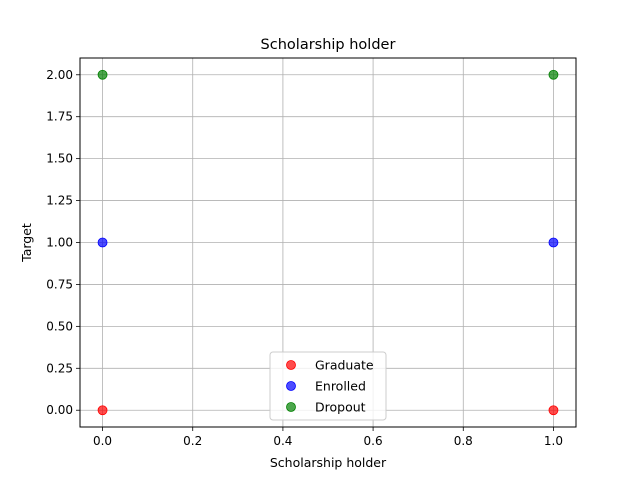 This screenshot has height=480, width=640. What do you see at coordinates (328, 45) in the screenshot?
I see `chart-title: Scholarship holder` at bounding box center [328, 45].